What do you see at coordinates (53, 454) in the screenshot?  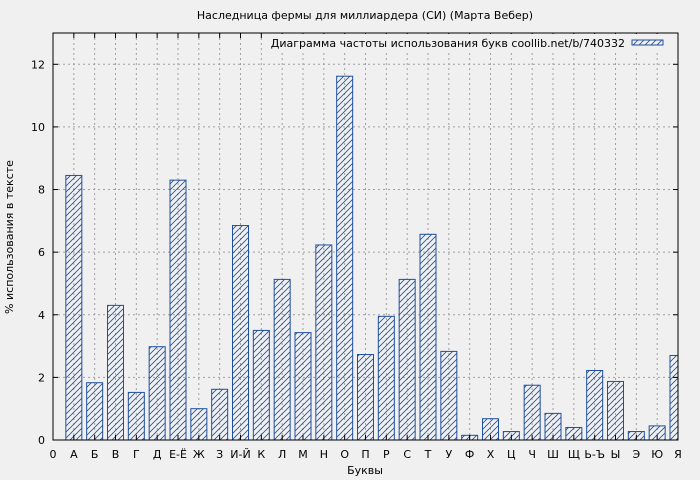 I see `x-tick-label: 0` at bounding box center [53, 454].